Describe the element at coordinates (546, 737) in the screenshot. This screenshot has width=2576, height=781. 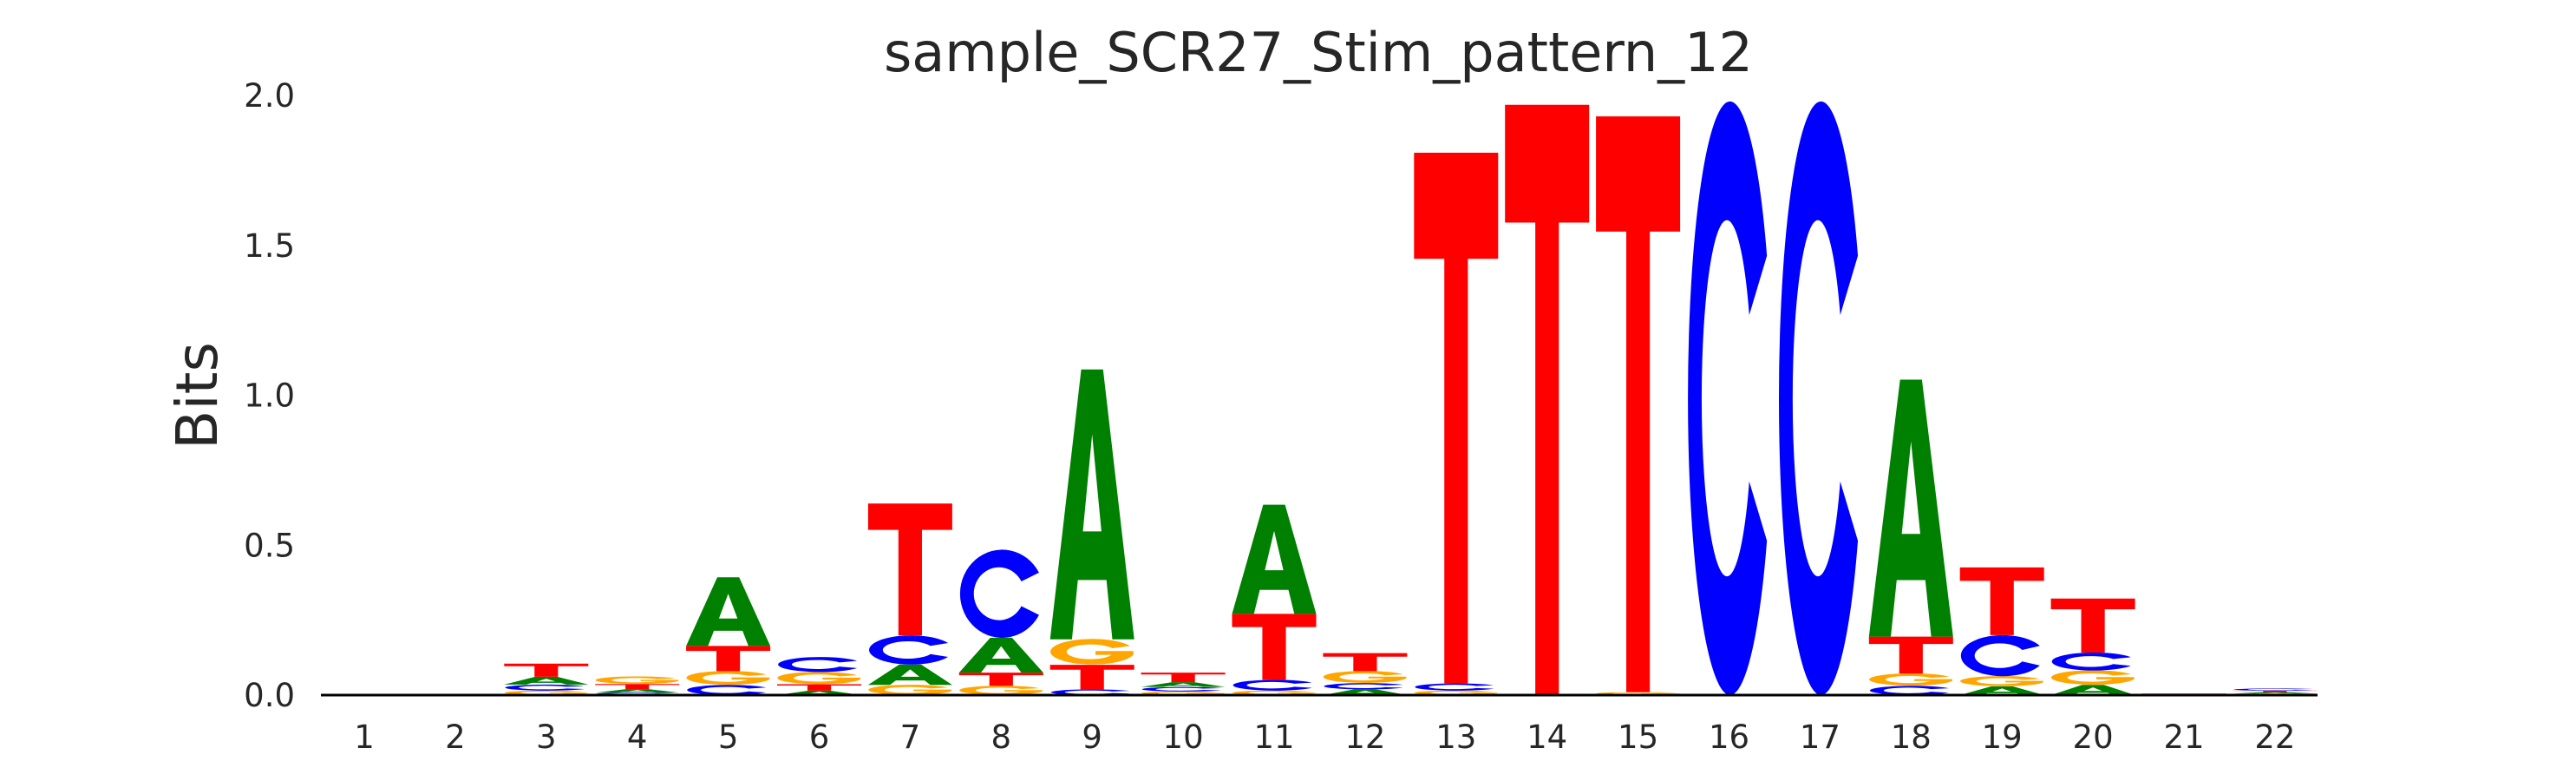
I see `x-tick-label: 3` at that location.